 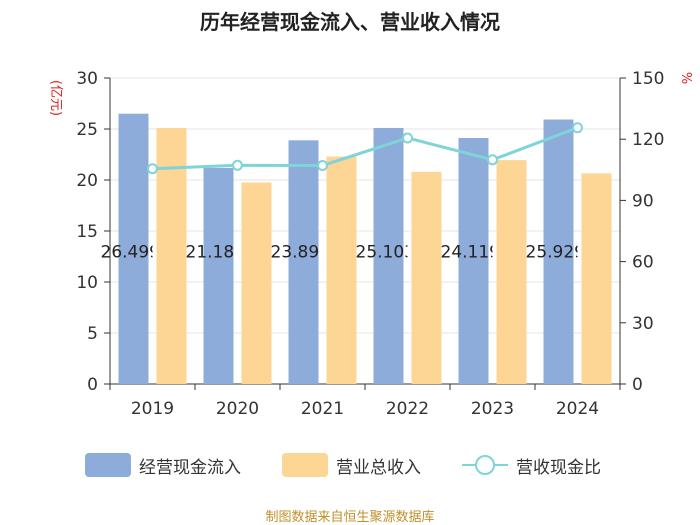 I want to click on y2-tick-label: 60, so click(x=643, y=263).